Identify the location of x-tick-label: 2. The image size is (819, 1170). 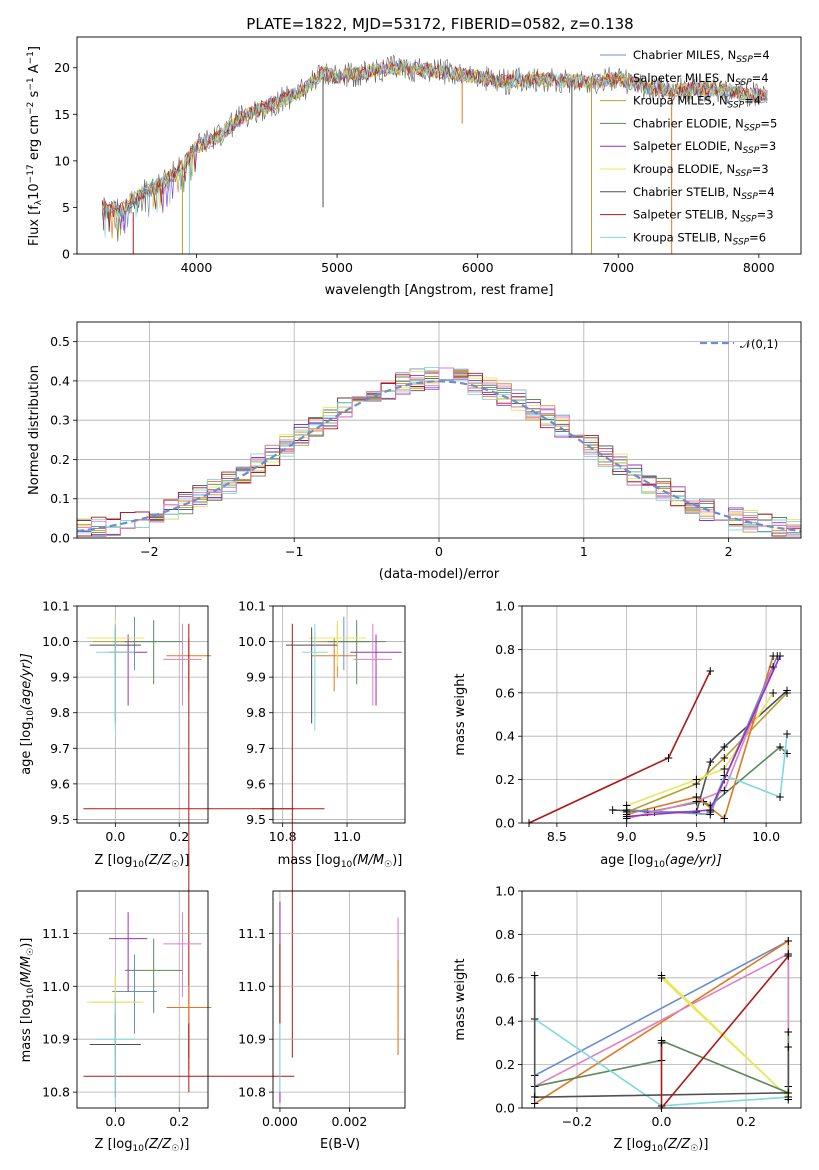
(729, 551).